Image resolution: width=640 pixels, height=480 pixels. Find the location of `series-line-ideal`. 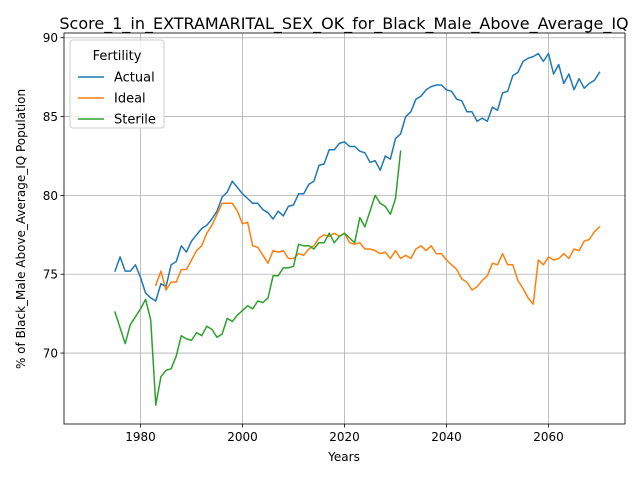

series-line-ideal is located at coordinates (377, 253).